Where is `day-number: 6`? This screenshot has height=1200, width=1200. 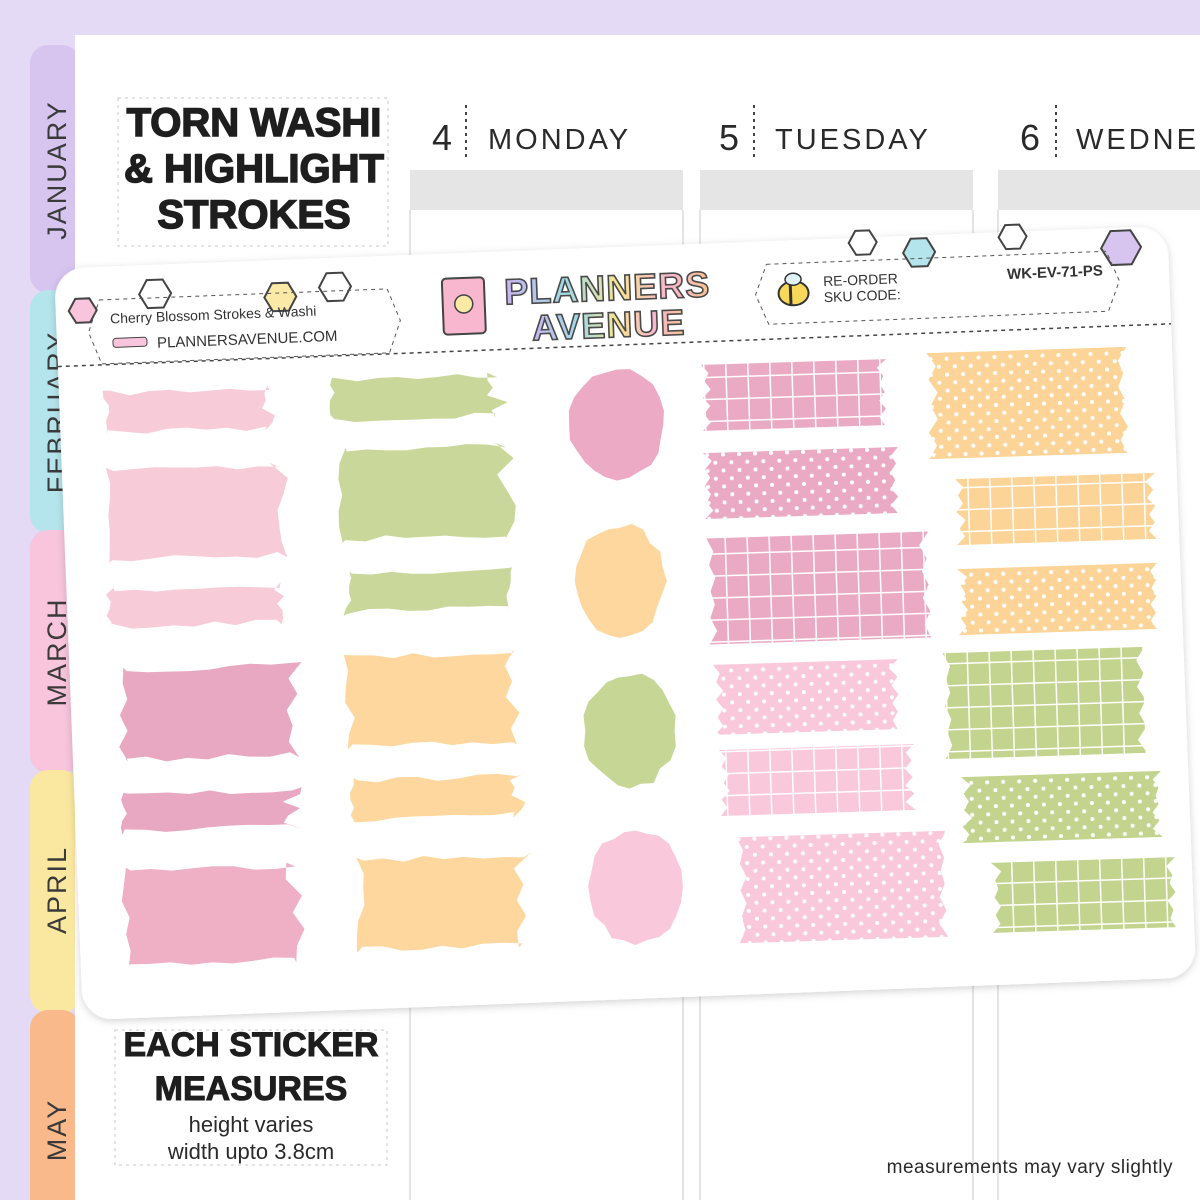 day-number: 6 is located at coordinates (1030, 137).